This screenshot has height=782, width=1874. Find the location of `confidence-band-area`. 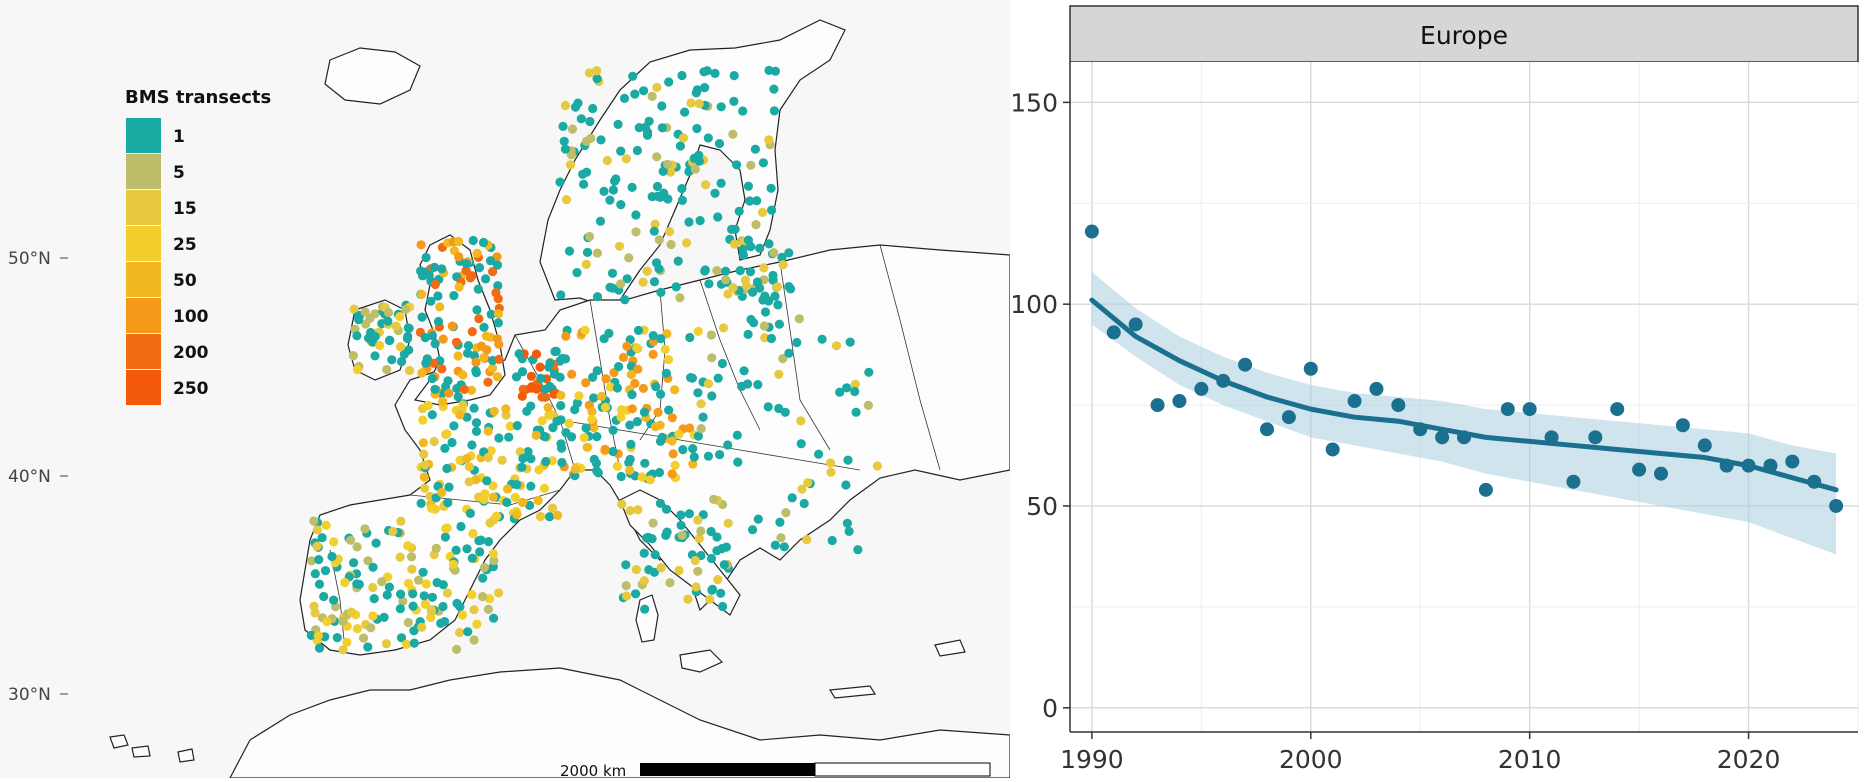

confidence-band-area is located at coordinates (1464, 413).